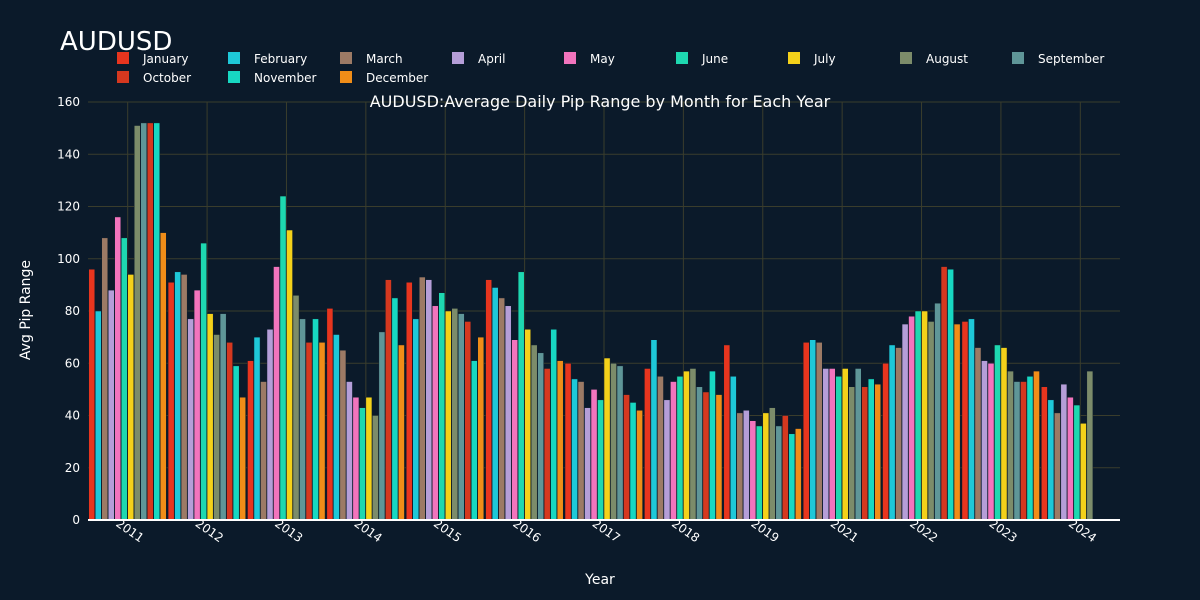 This screenshot has height=600, width=1200. What do you see at coordinates (356, 458) in the screenshot?
I see `bar-may-2014` at bounding box center [356, 458].